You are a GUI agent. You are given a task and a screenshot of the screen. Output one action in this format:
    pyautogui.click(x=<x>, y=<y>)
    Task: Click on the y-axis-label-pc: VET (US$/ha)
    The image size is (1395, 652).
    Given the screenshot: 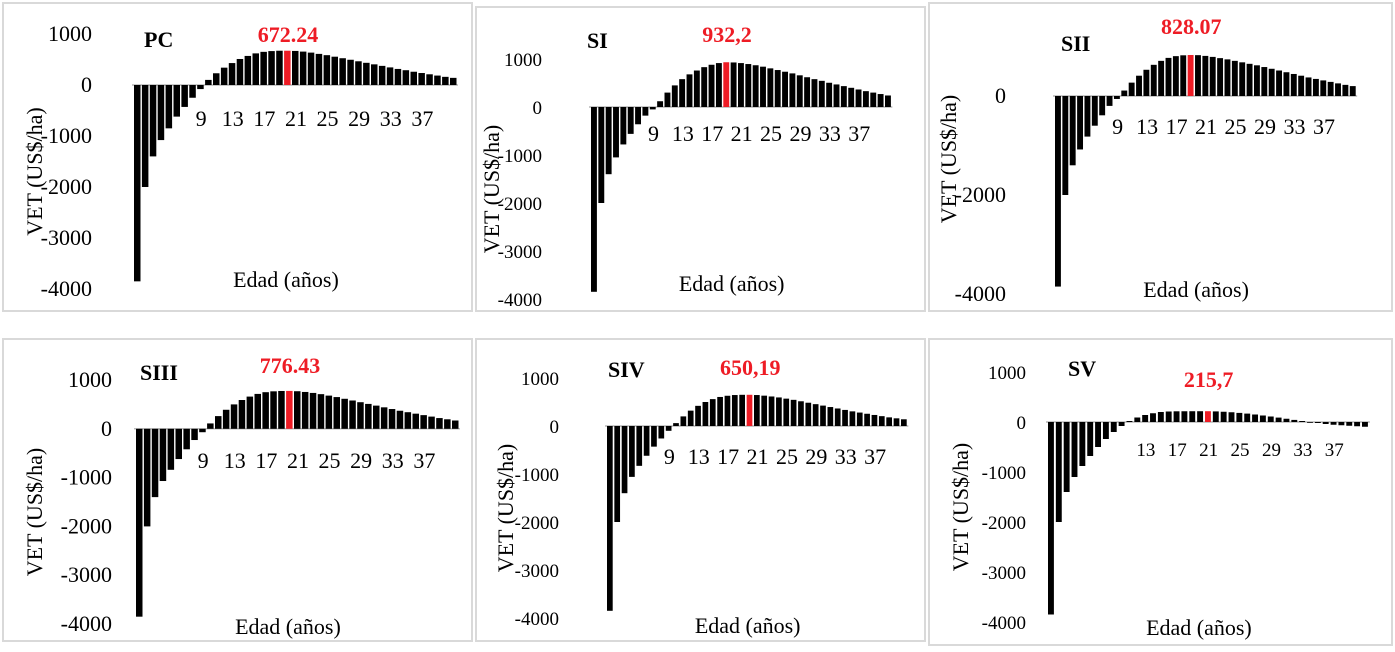 What is the action you would take?
    pyautogui.click(x=34, y=171)
    